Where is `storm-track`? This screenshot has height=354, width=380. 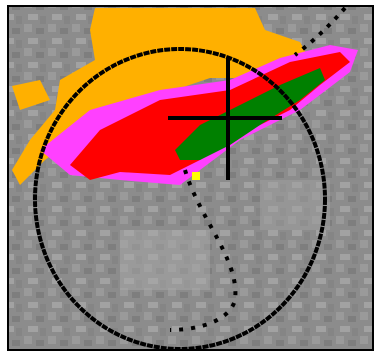 storm-track is located at coordinates (320, 31).